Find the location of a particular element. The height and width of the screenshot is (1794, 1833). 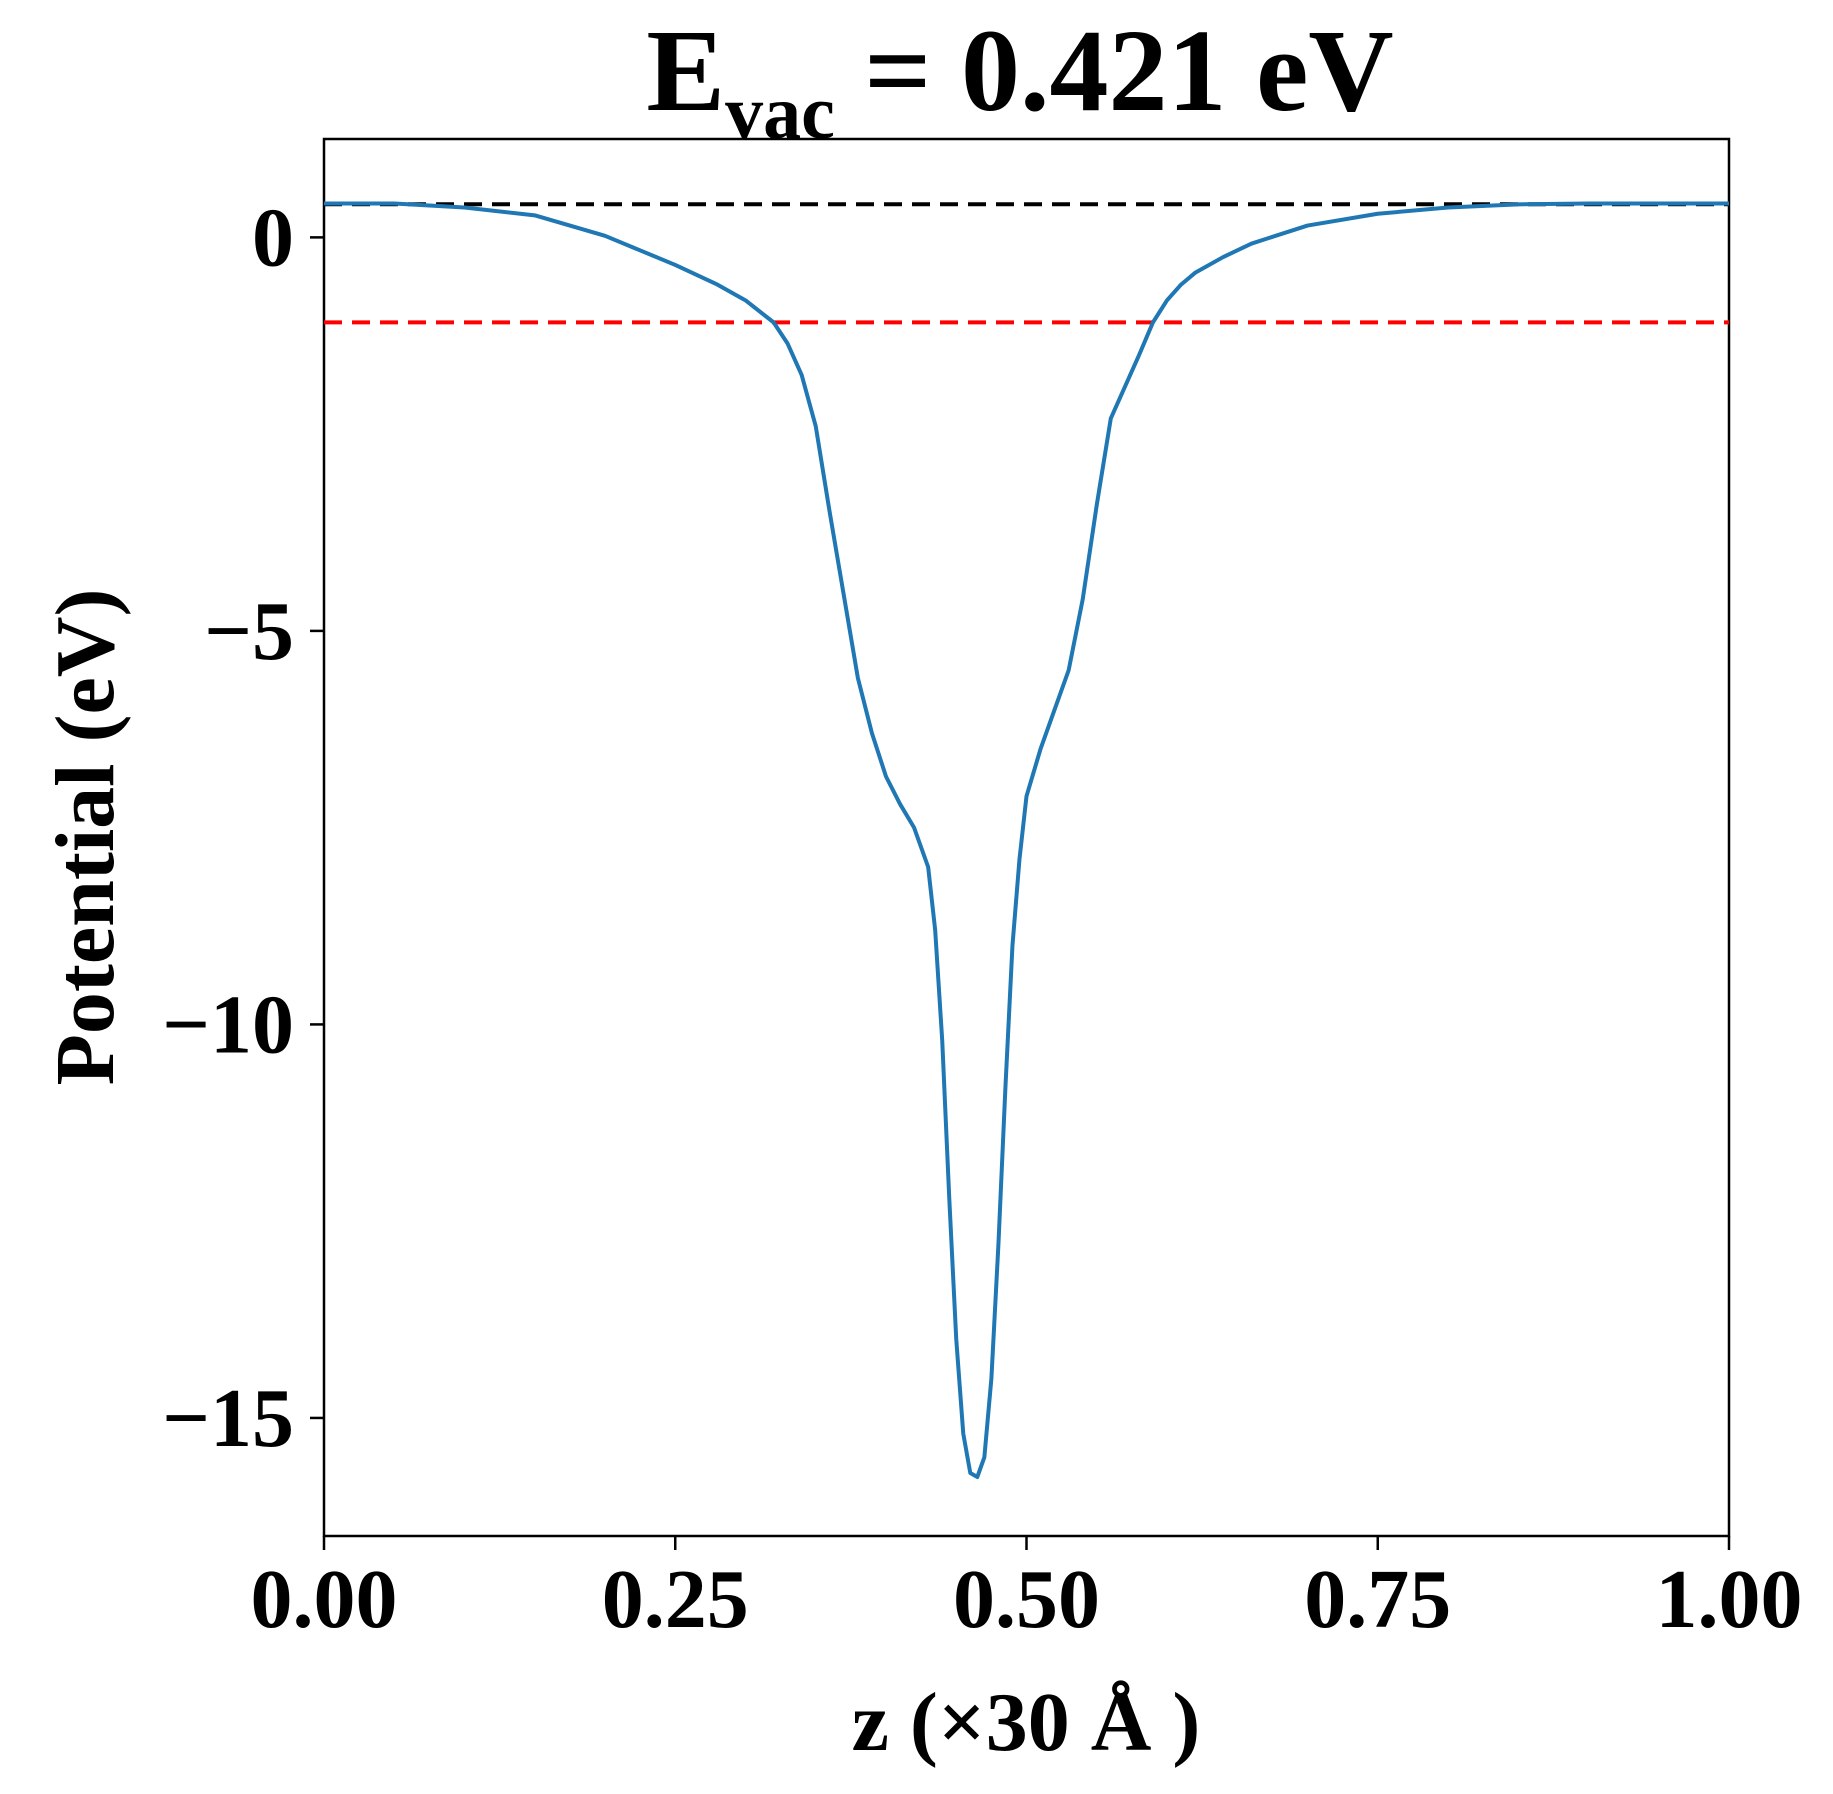

x-axis-label: z (×30 Å ) is located at coordinates (1026, 1722).